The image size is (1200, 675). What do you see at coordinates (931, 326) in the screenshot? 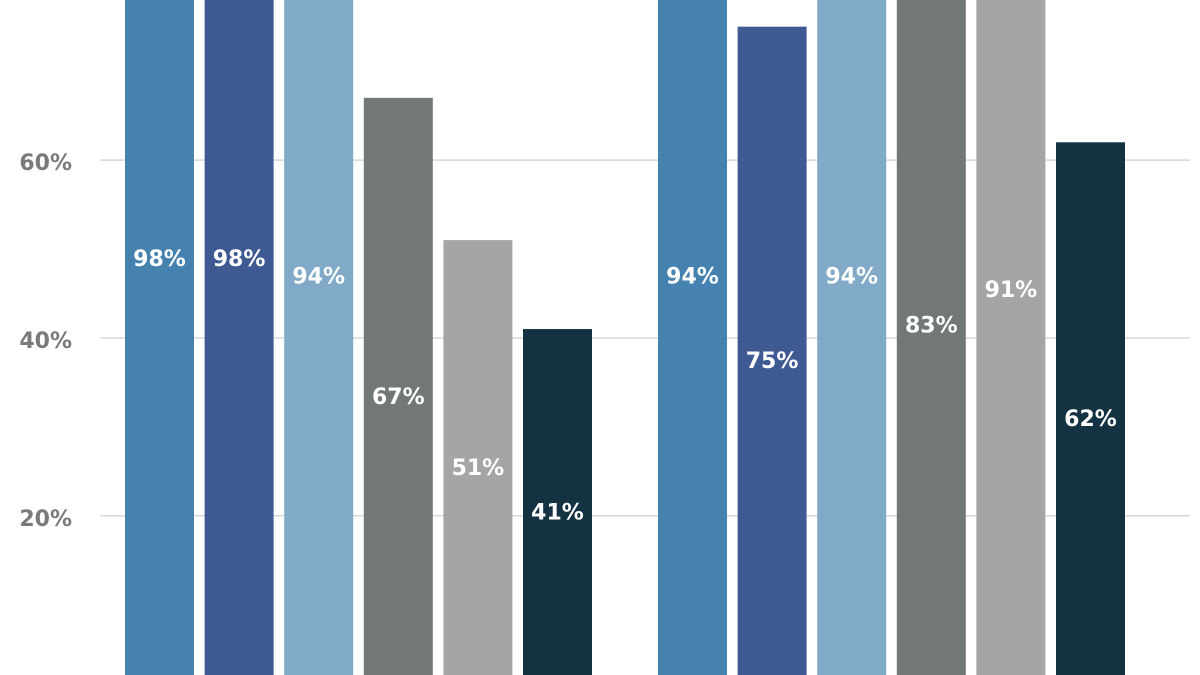
I see `value-label: 83%` at bounding box center [931, 326].